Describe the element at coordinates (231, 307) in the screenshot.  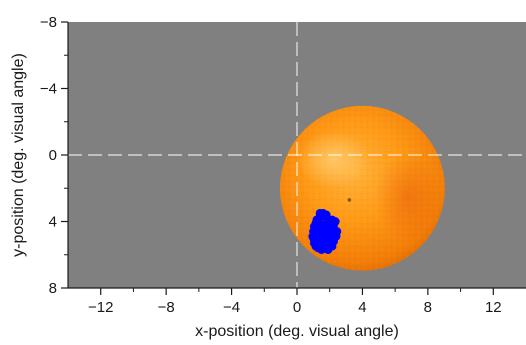
I see `x-tick-label: −4` at that location.